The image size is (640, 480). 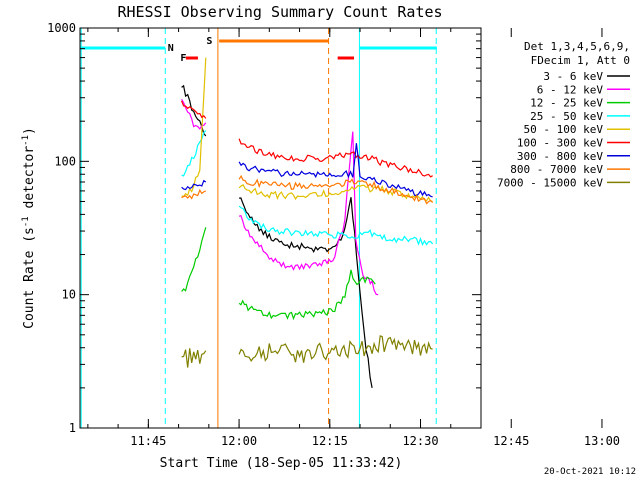 I want to click on legend-label: 800 - 7000 keV, so click(x=556, y=169).